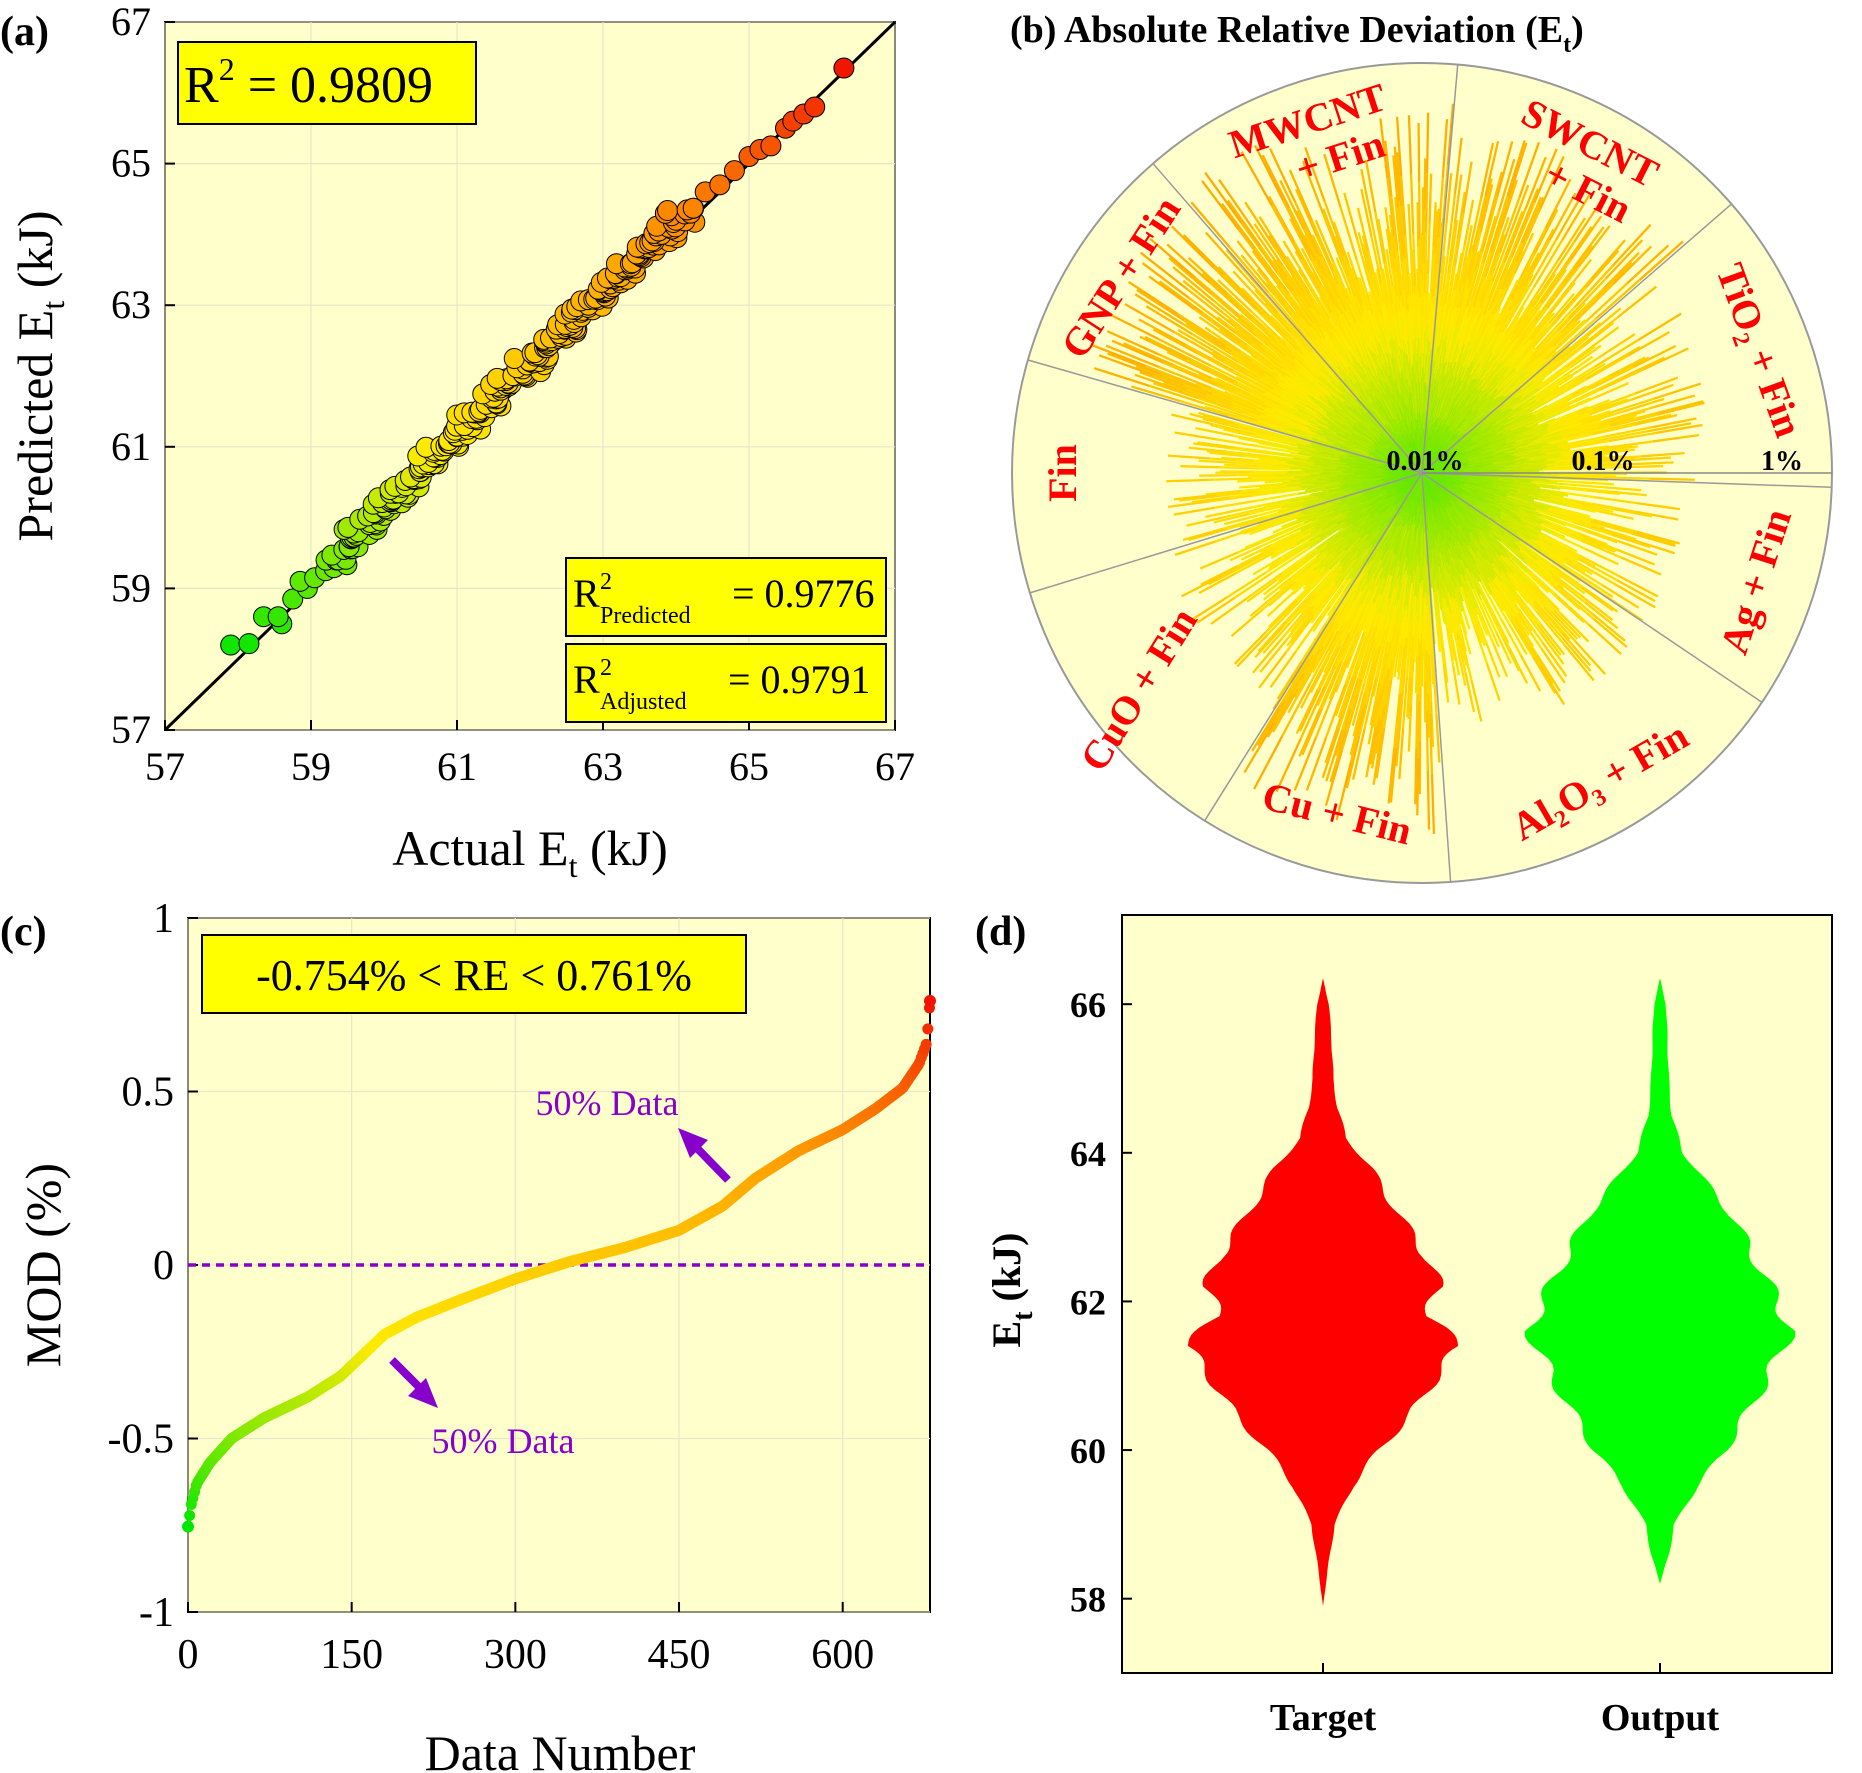 The height and width of the screenshot is (1773, 1862). I want to click on tick-label-y: 63, so click(131, 304).